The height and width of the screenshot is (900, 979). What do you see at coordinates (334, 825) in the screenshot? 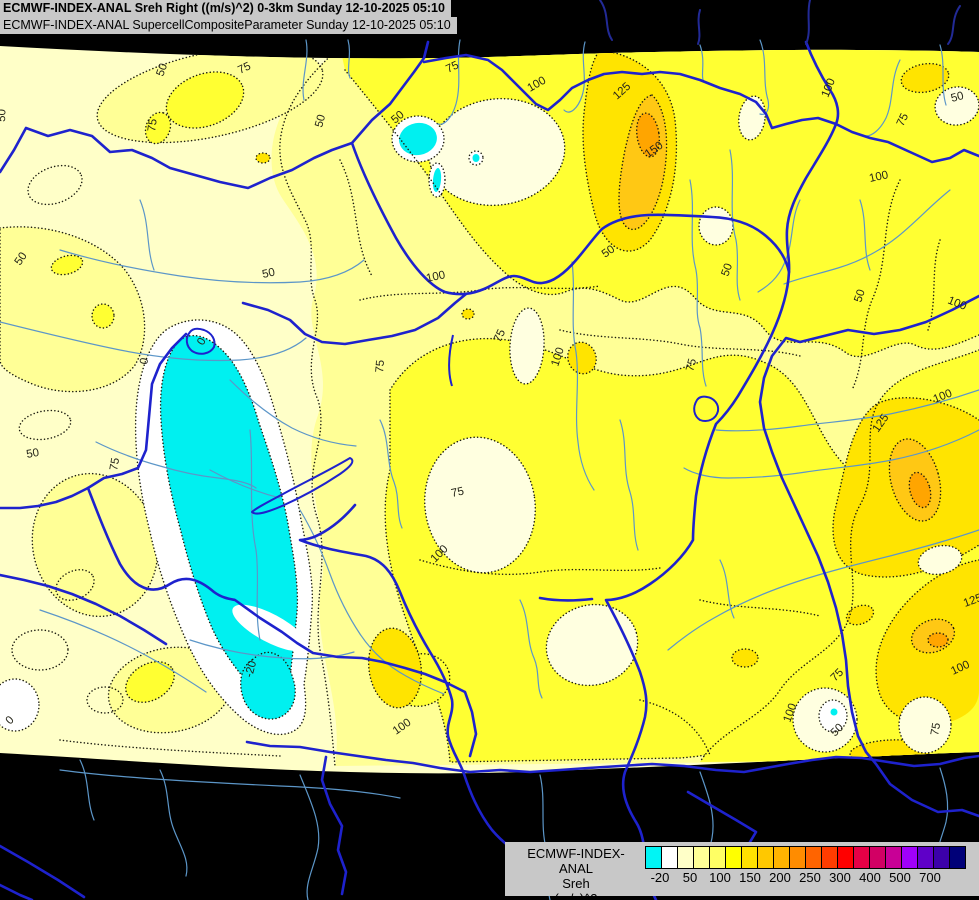
I see `border-south-tail` at bounding box center [334, 825].